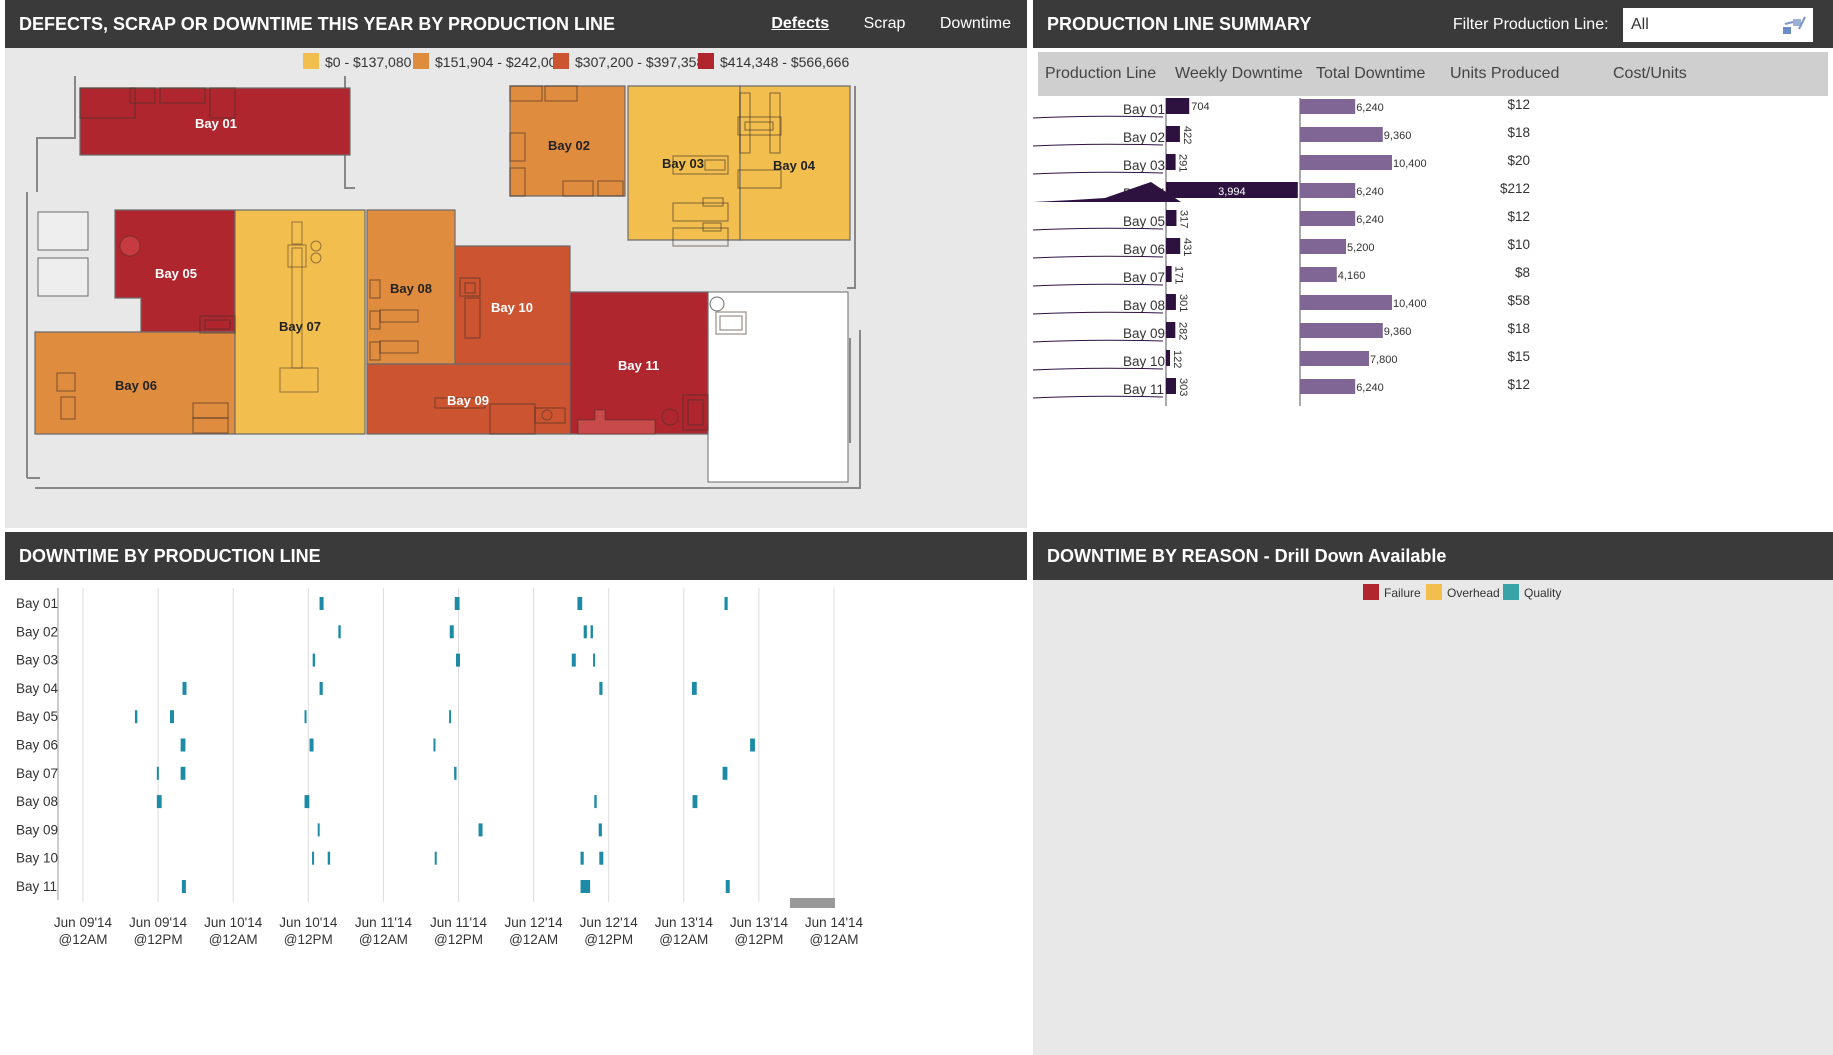 The image size is (1833, 1055). I want to click on col-cost-units: Cost/Units, so click(1650, 73).